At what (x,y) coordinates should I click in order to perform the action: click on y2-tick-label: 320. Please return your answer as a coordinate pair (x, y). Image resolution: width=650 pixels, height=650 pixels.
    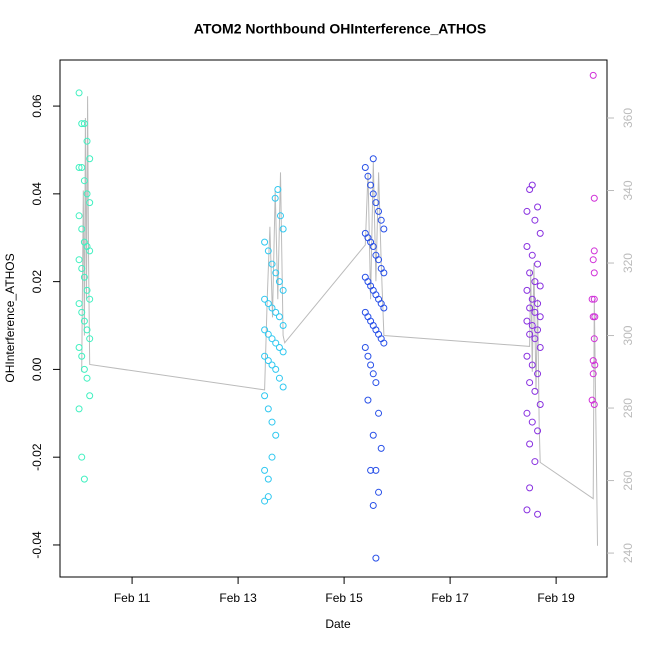
    Looking at the image, I should click on (628, 263).